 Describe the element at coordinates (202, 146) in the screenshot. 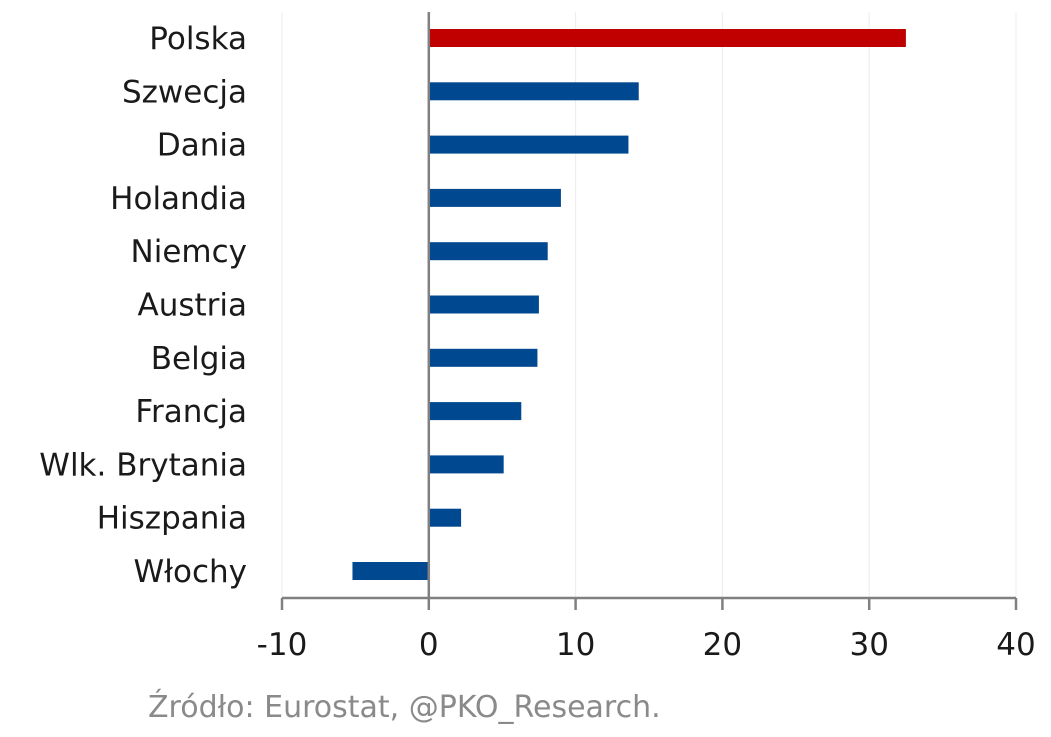

I see `category-label: Dania` at that location.